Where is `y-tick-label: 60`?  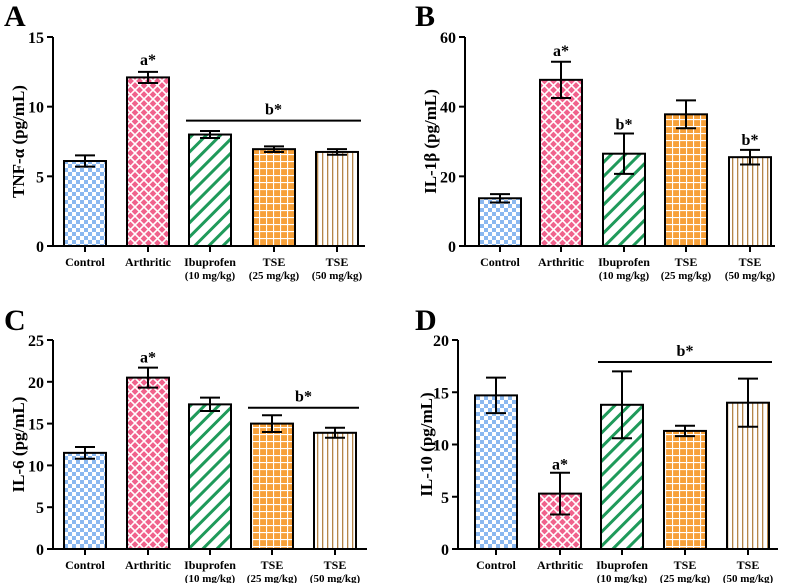
y-tick-label: 60 is located at coordinates (448, 38).